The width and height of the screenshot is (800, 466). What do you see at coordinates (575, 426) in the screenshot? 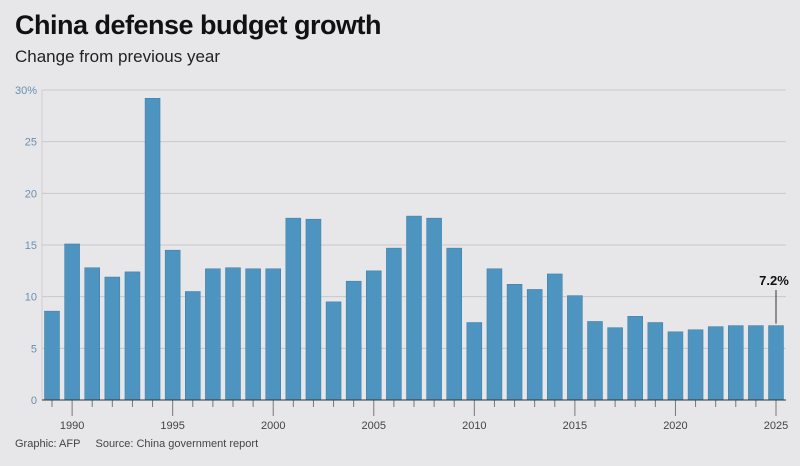
I see `x-tick-label: 2015` at bounding box center [575, 426].